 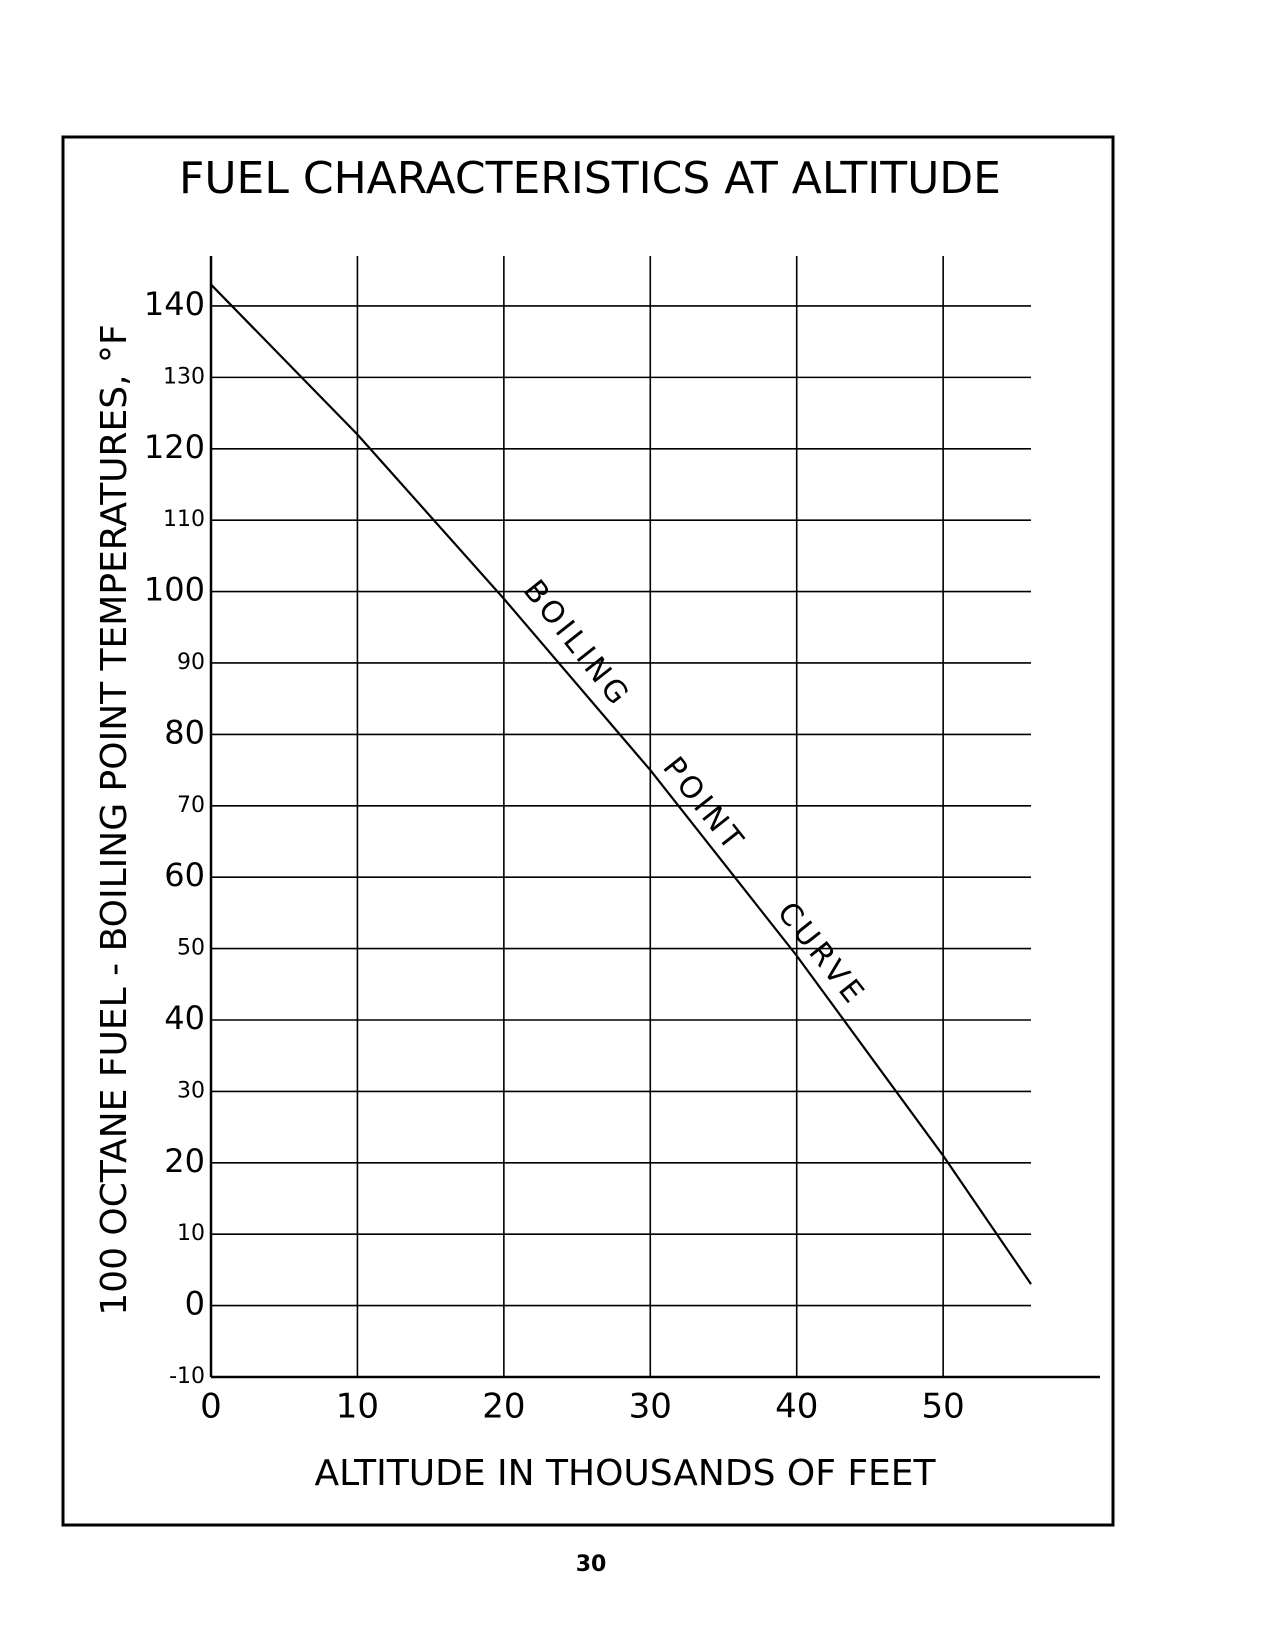 I want to click on y-tick-label: 110, so click(x=184, y=519).